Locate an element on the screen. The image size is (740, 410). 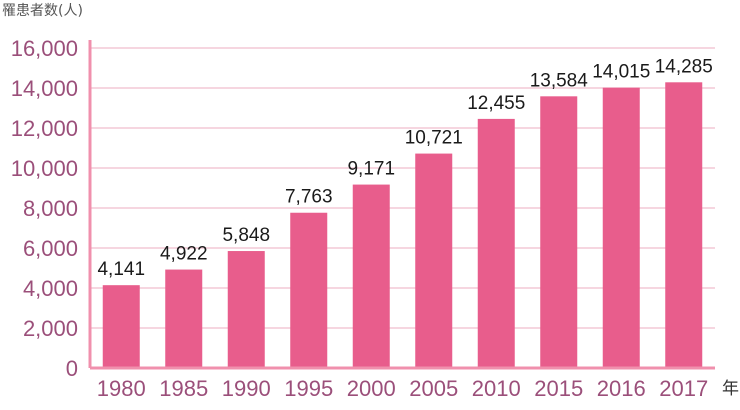
x-tick-label: 2000 is located at coordinates (371, 388).